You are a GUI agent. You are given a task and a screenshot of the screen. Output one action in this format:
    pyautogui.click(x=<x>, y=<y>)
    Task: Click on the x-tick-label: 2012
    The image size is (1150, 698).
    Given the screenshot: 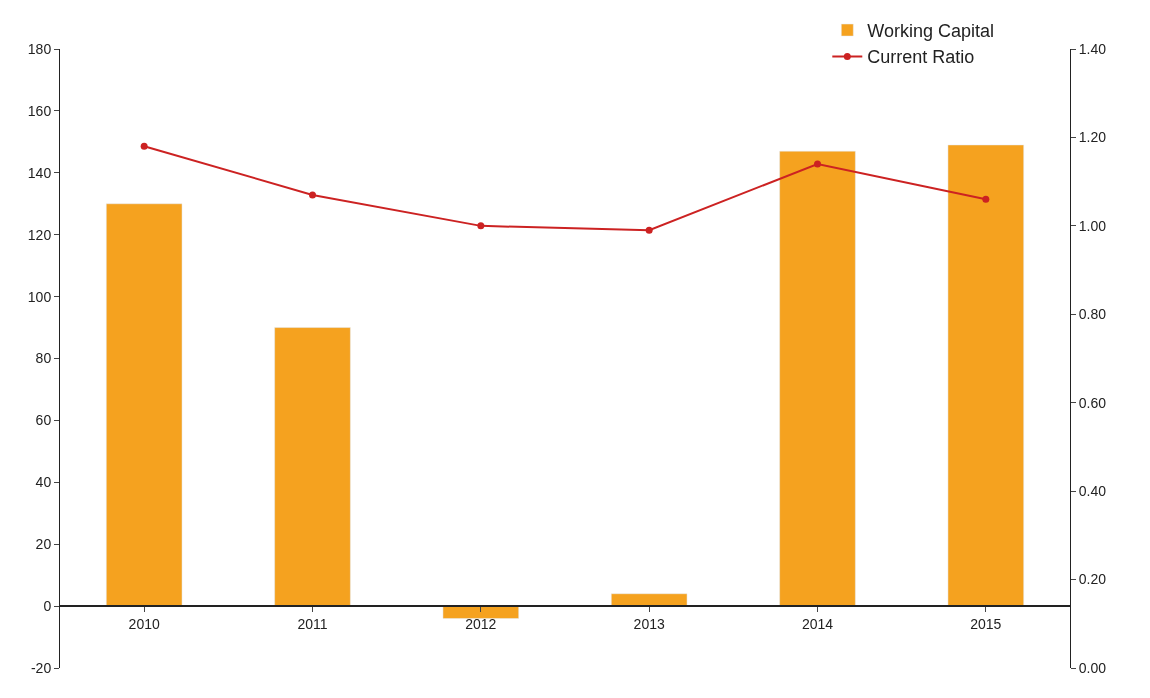 What is the action you would take?
    pyautogui.click(x=481, y=623)
    